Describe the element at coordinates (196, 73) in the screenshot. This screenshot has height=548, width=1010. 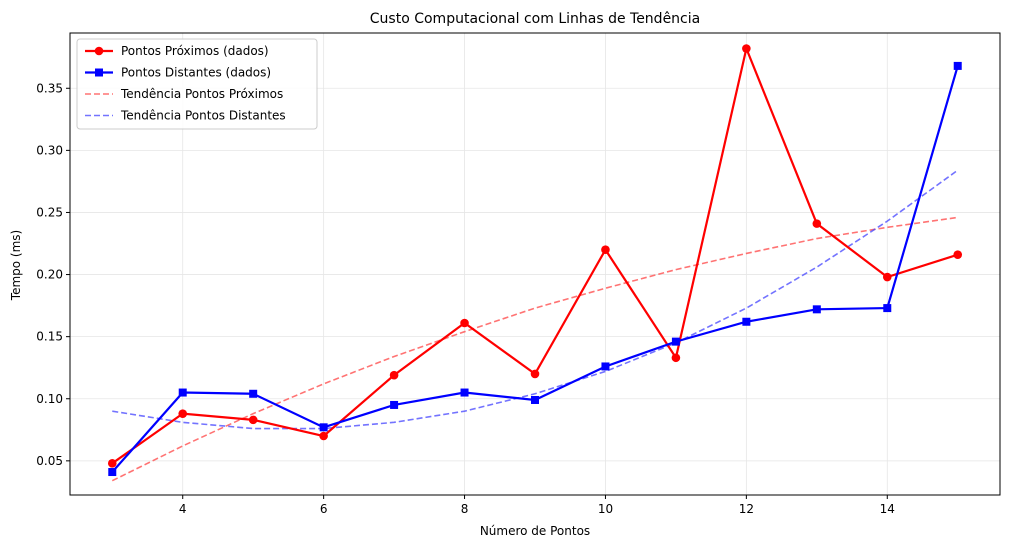
I see `legend-label: Pontos Distantes (dados)` at that location.